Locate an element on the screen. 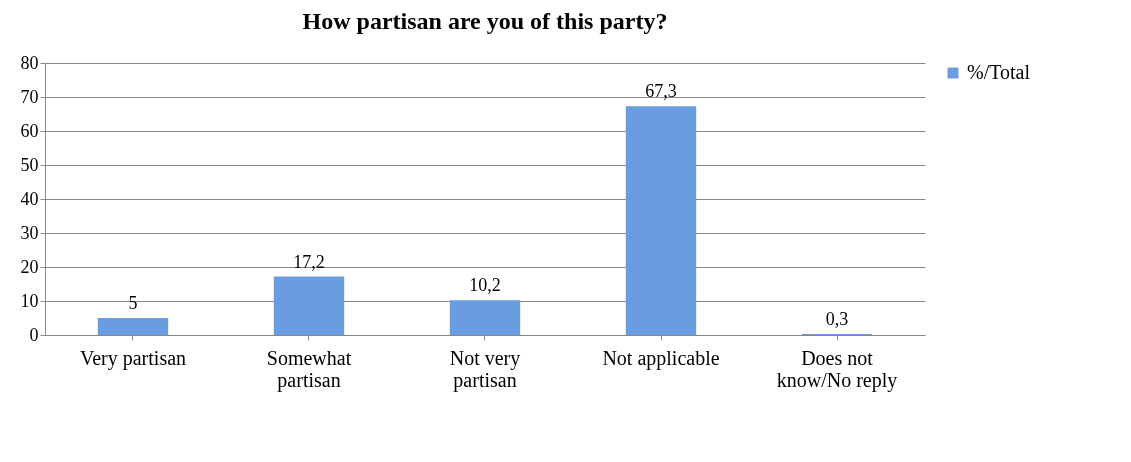  y-tick-label: 80 is located at coordinates (29, 62).